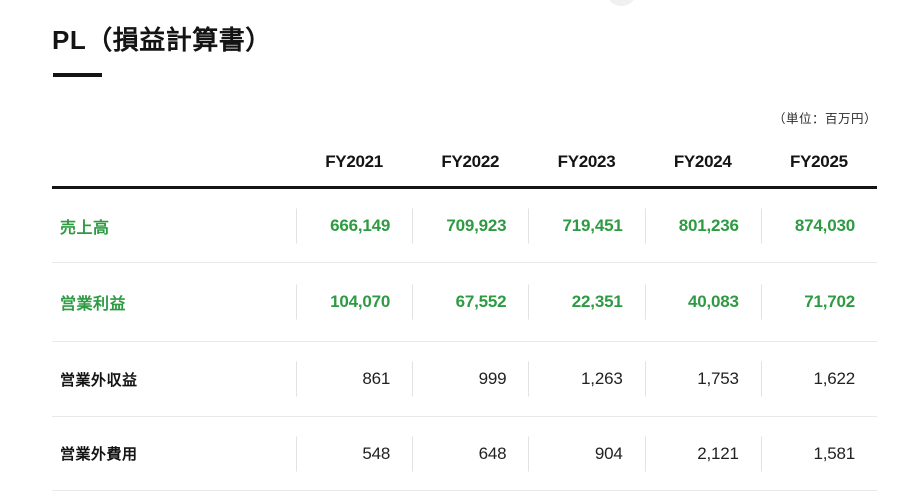  What do you see at coordinates (586, 161) in the screenshot?
I see `column-header-fy2023: FY2023` at bounding box center [586, 161].